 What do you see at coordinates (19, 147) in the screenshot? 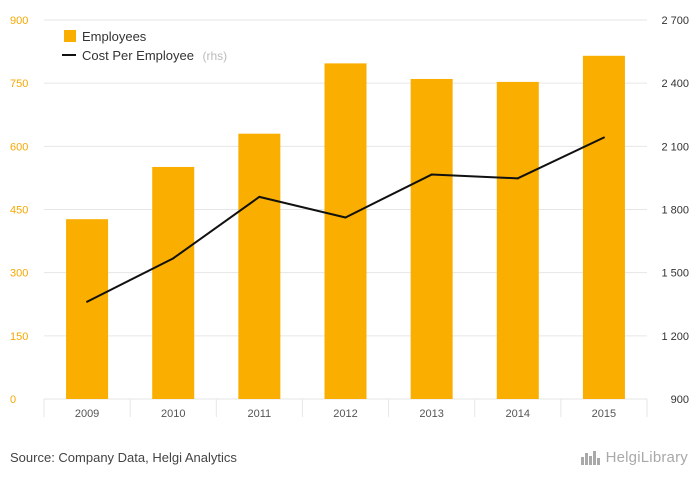
I see `y-left-tick-label: 600` at bounding box center [19, 147].